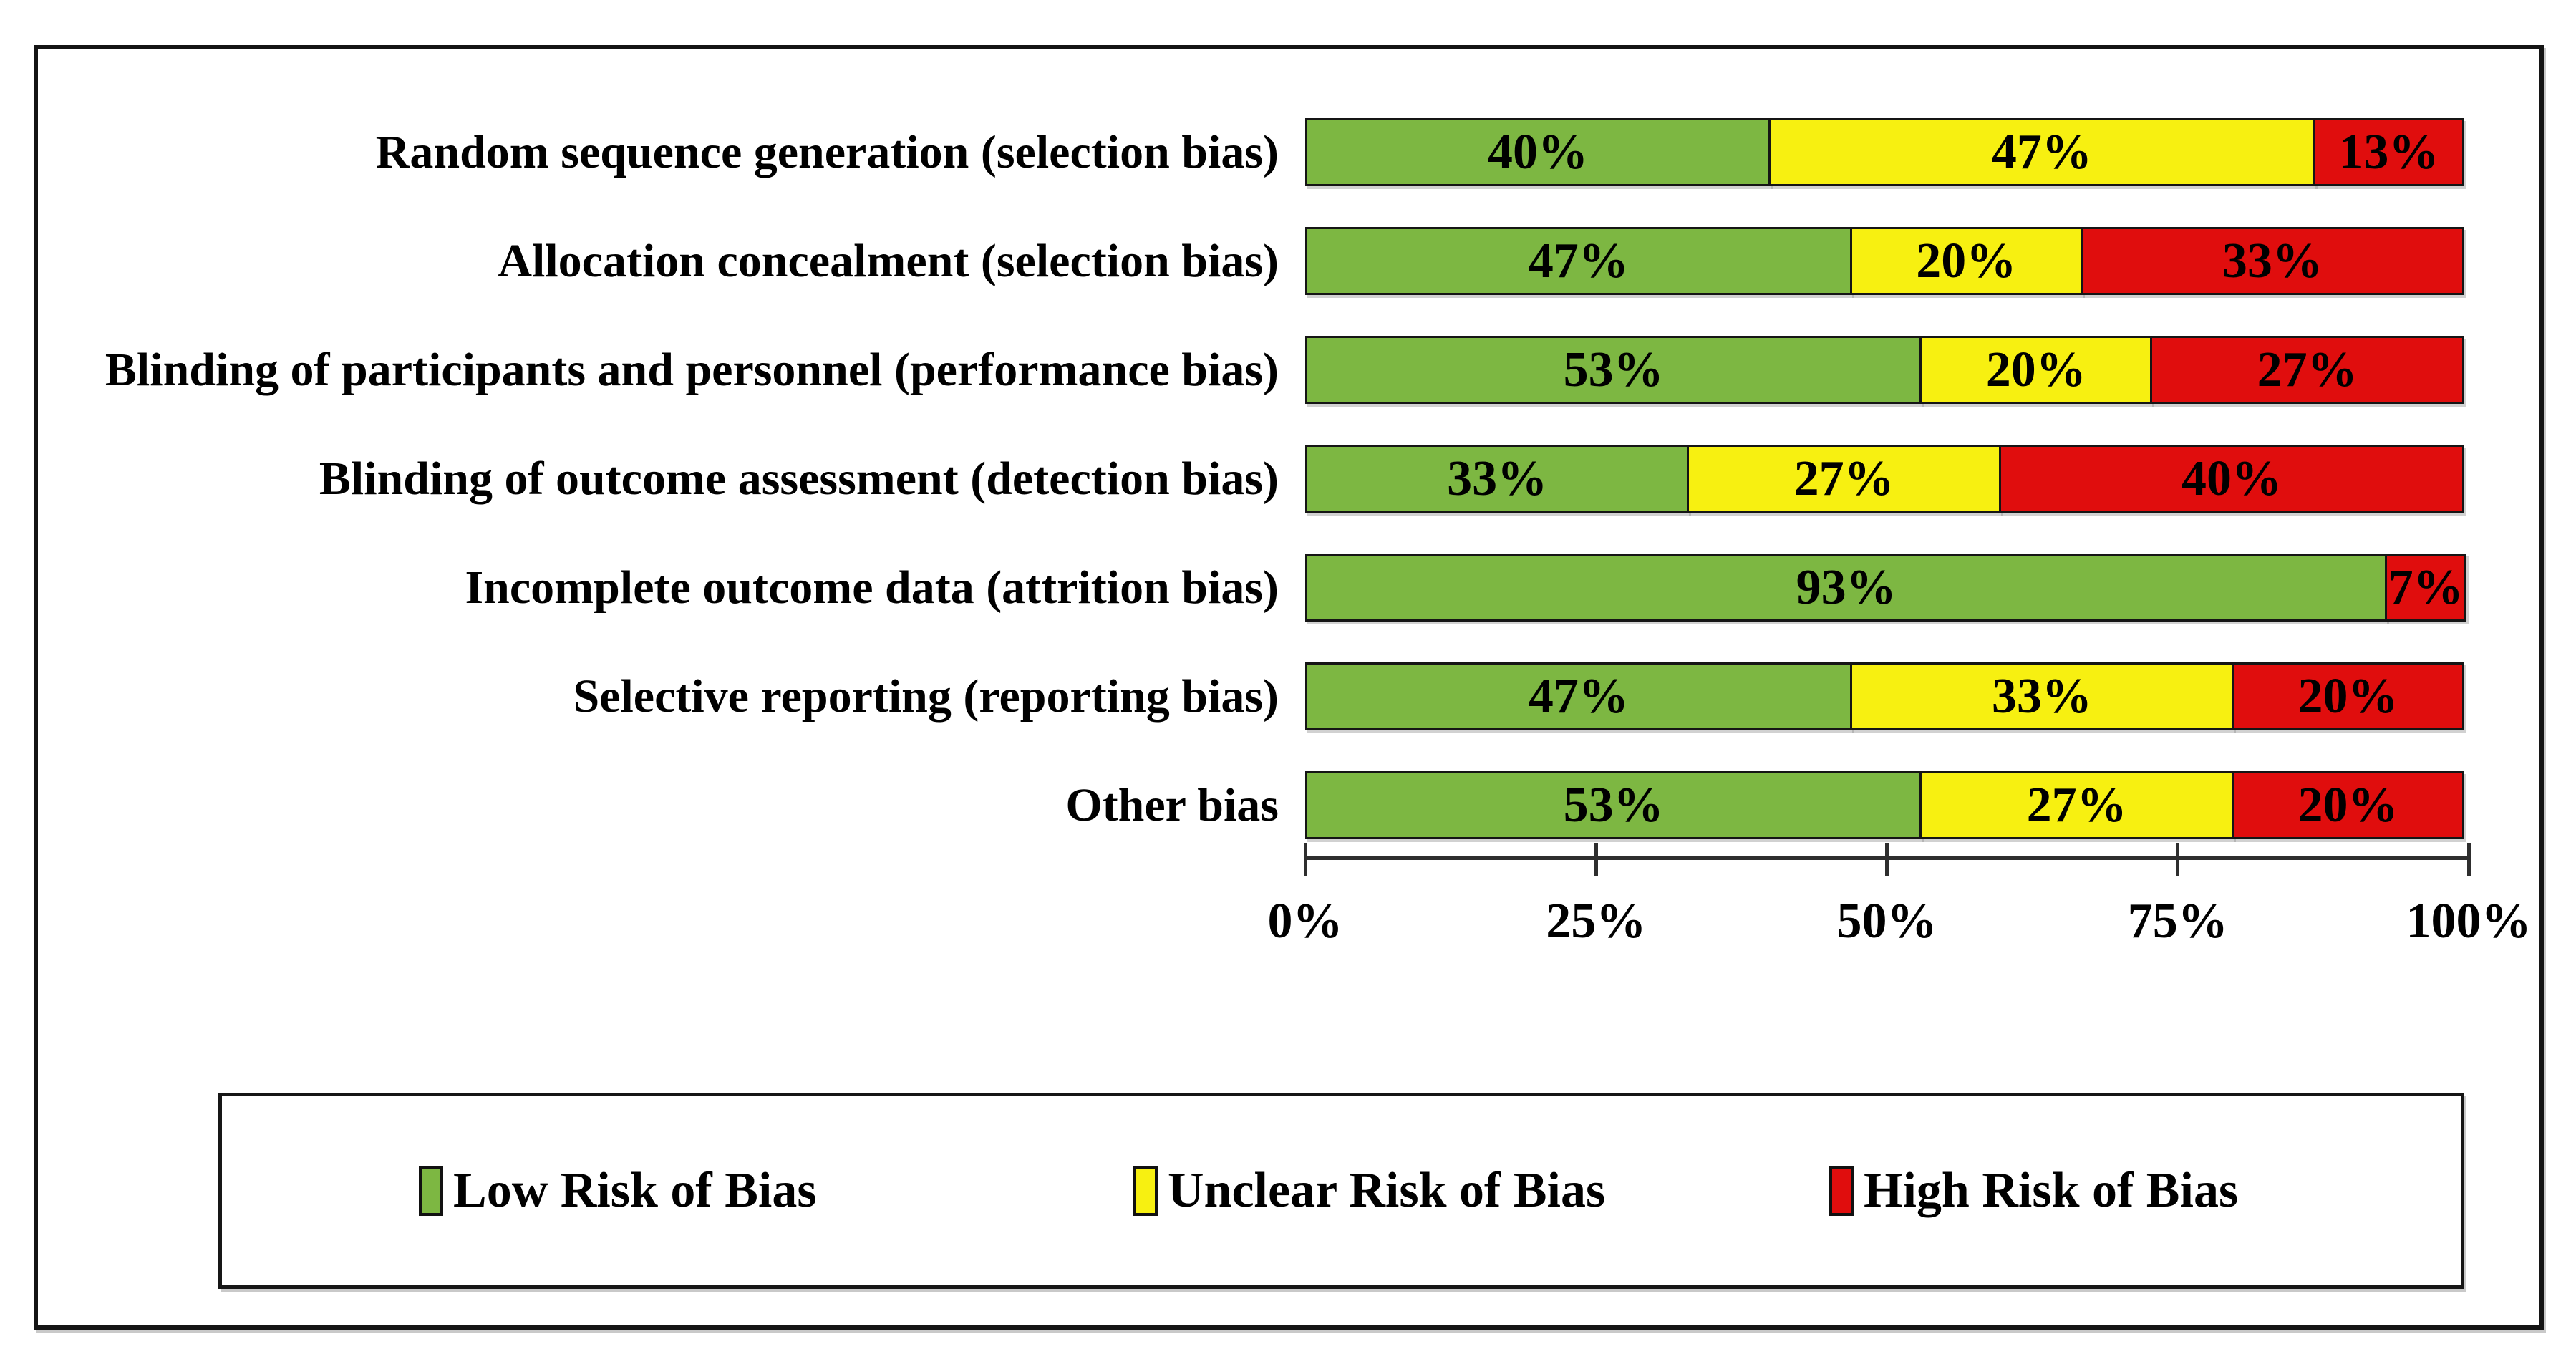 The image size is (2576, 1372). Describe the element at coordinates (1172, 805) in the screenshot. I see `category-label: Other bias` at that location.